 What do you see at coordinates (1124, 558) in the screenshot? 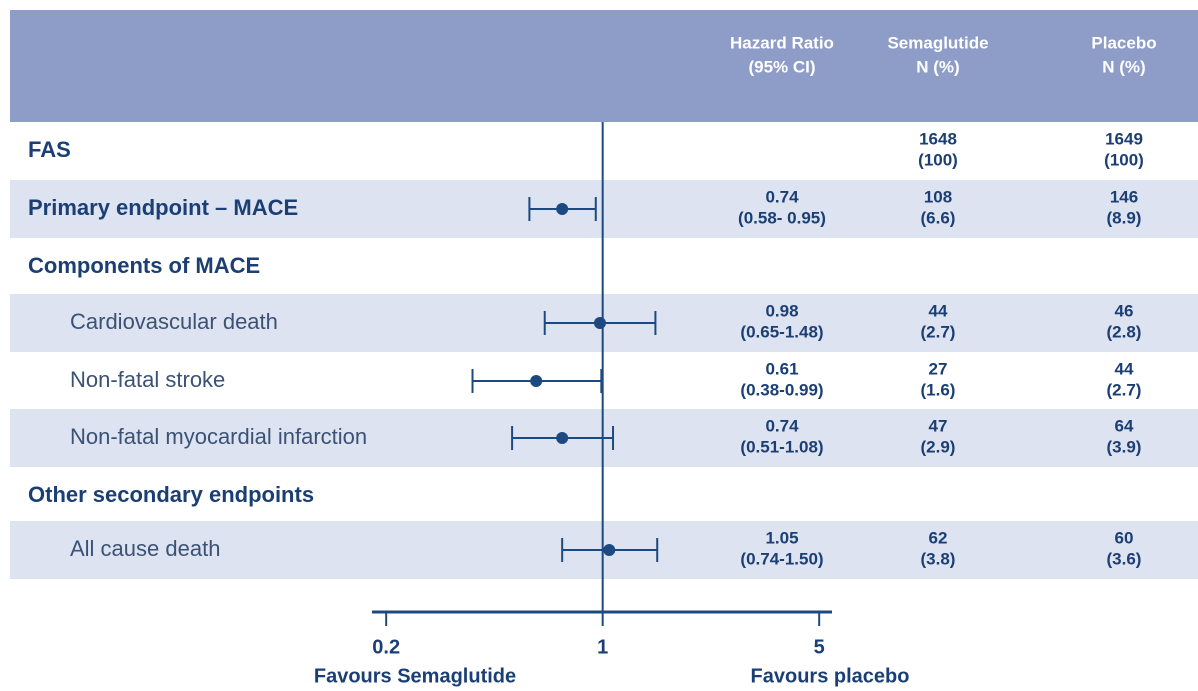
I see `table-cell: (3.6)` at bounding box center [1124, 558].